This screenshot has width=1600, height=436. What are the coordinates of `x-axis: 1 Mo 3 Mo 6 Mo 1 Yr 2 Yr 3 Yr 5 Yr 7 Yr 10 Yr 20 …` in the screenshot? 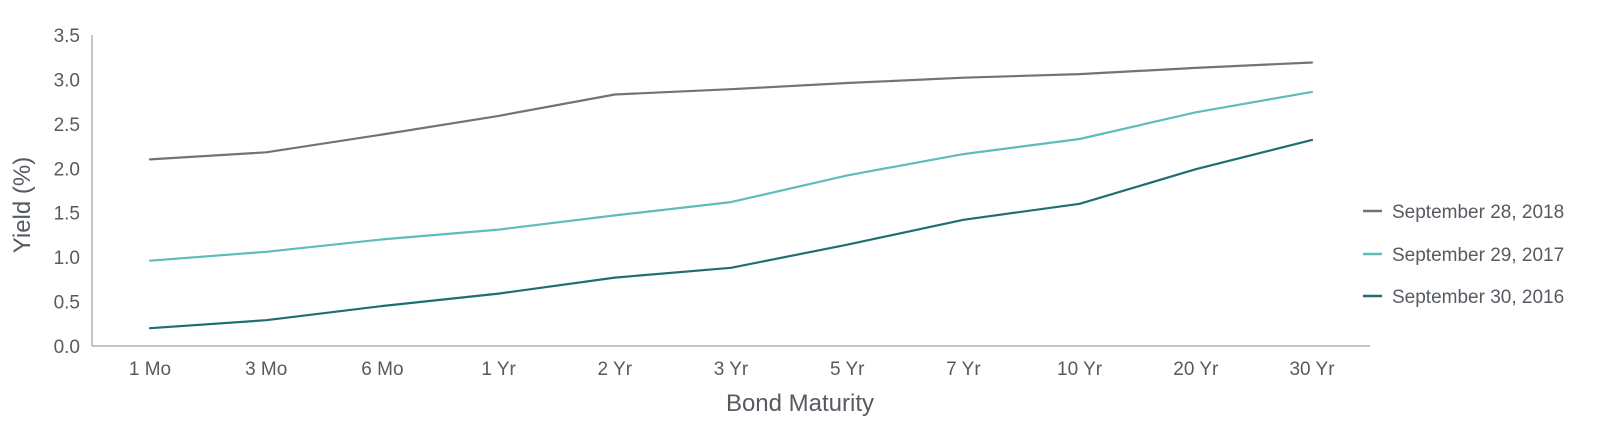 It's located at (731, 362).